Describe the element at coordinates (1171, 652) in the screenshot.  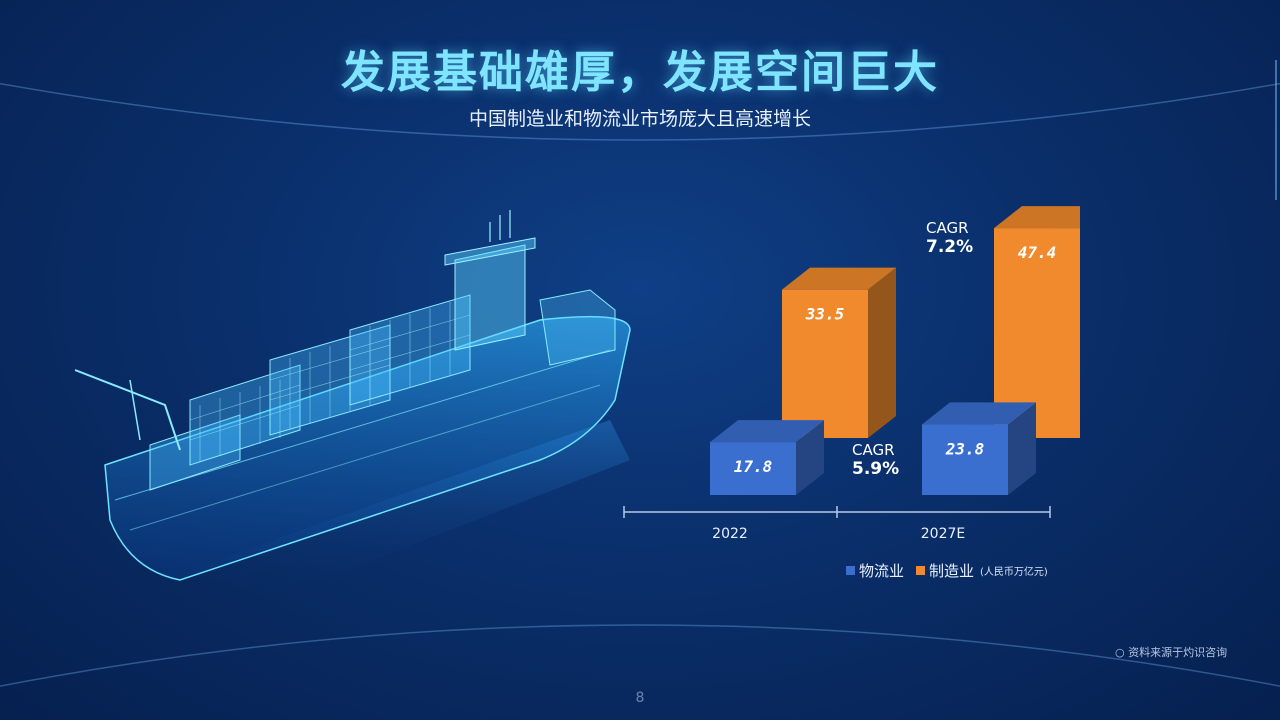
I see `source-note: ○ 资料来源于灼识咨询` at that location.